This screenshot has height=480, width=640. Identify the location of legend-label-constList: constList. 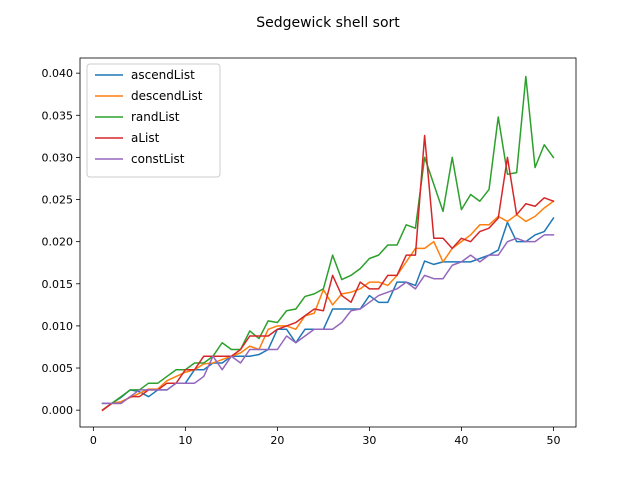
(158, 159).